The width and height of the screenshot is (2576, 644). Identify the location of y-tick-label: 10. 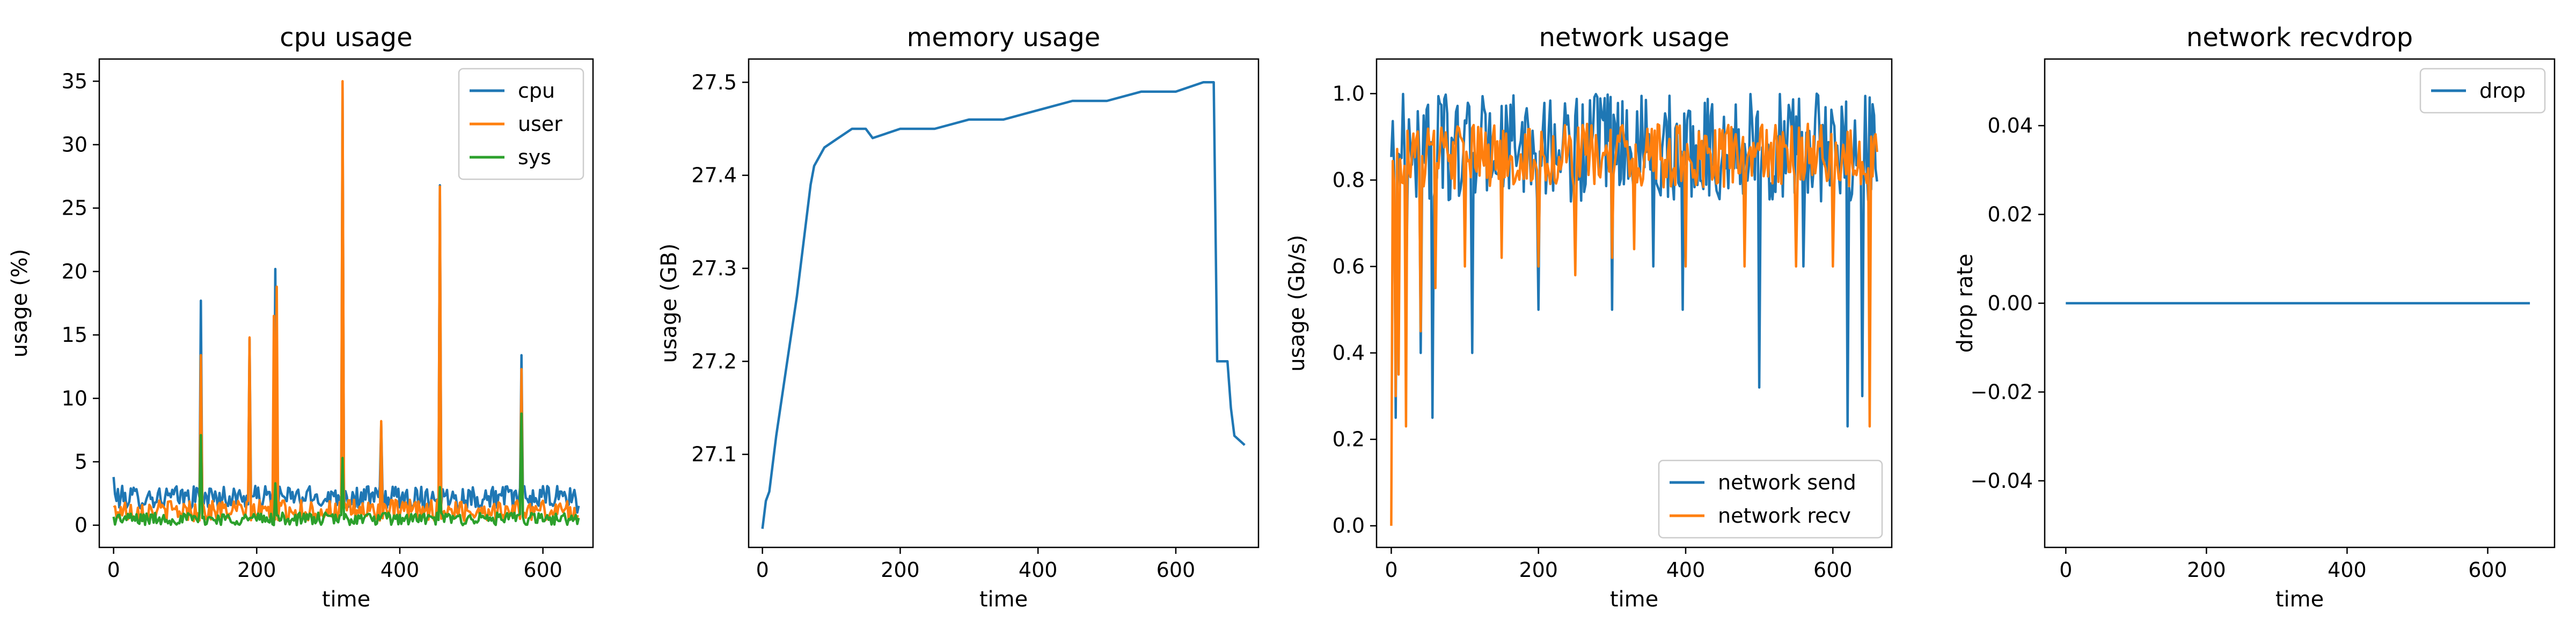
(74, 398).